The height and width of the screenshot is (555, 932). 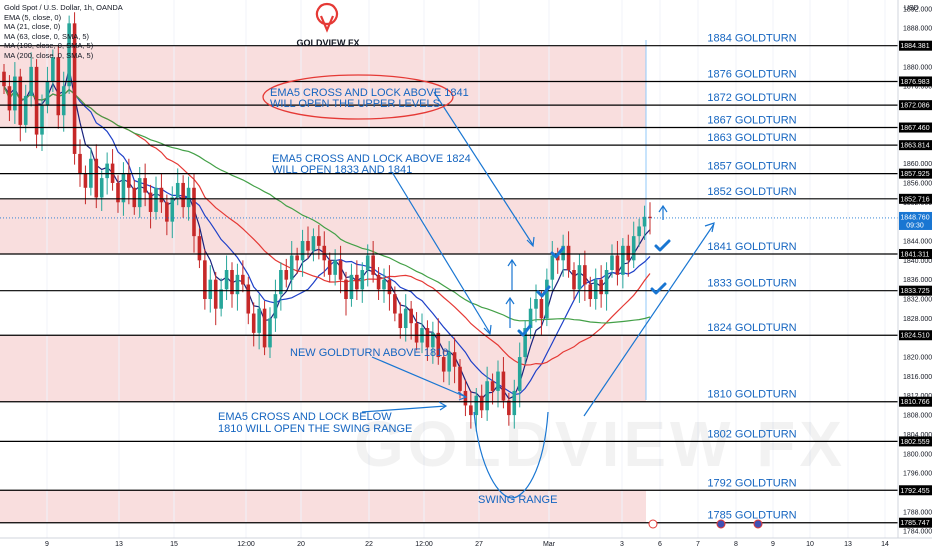 I want to click on goldturn-label: 1852 GOLDTURN, so click(x=751, y=192).